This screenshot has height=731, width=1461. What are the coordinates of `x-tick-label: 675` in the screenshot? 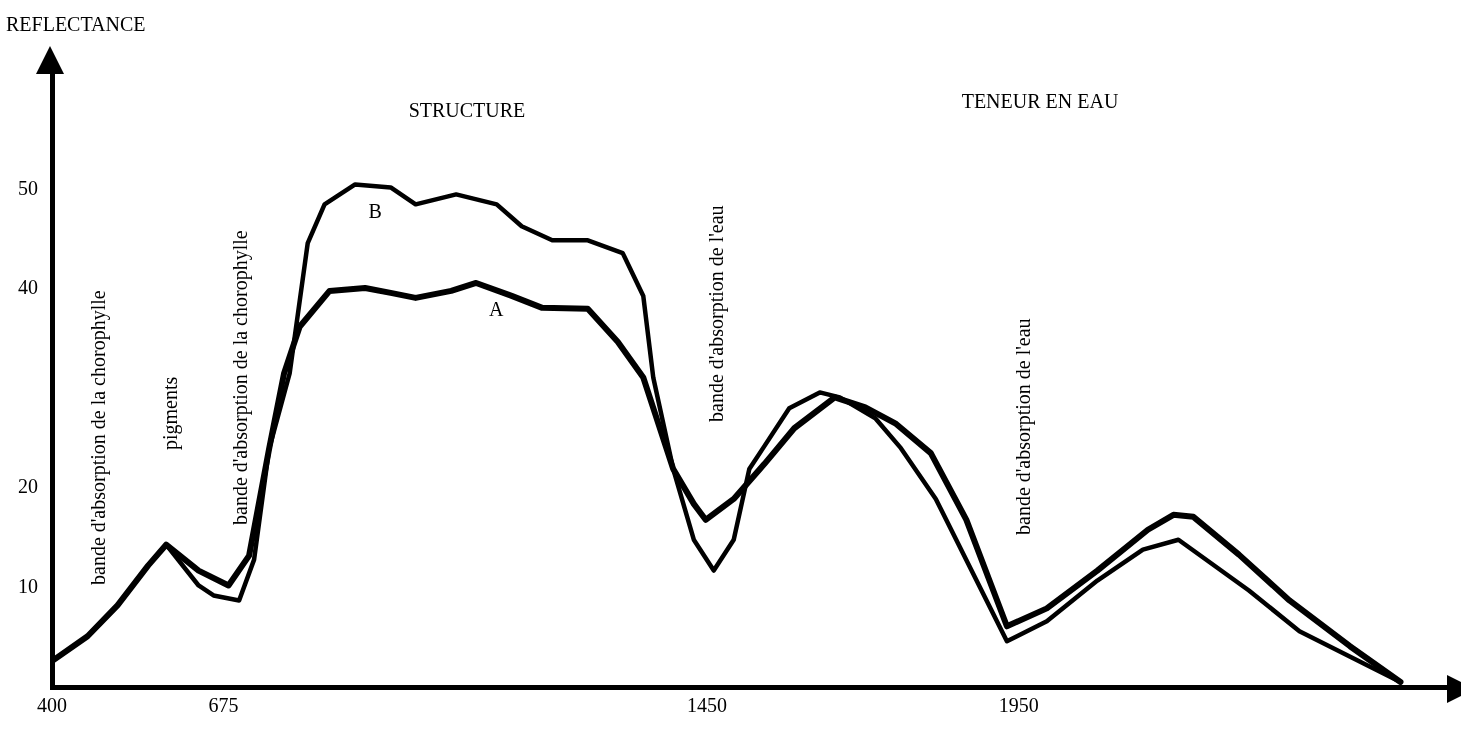 It's located at (223, 705).